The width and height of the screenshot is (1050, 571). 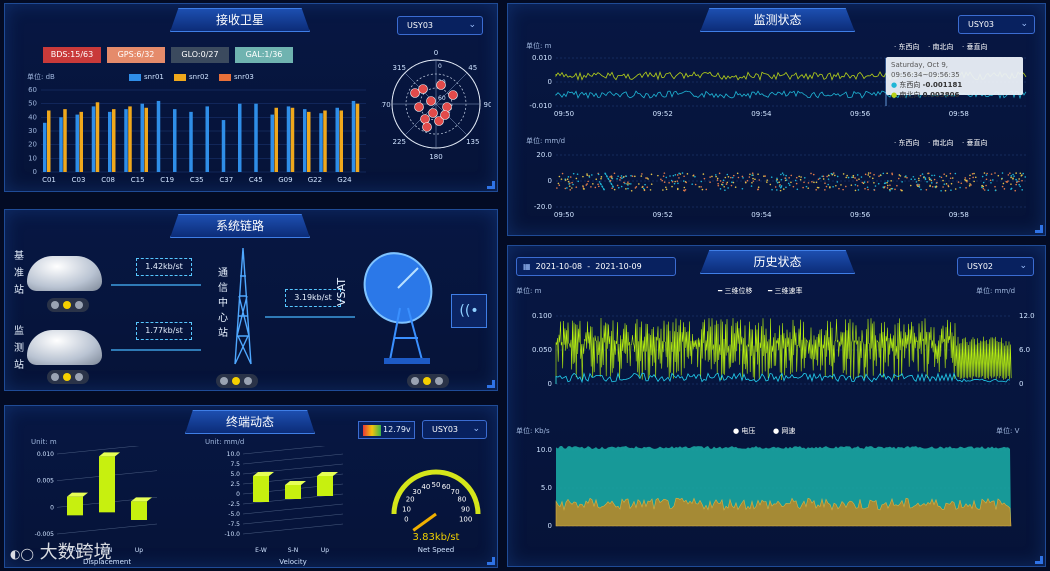 I want to click on watermark-text: 大数跨境, so click(x=75, y=552).